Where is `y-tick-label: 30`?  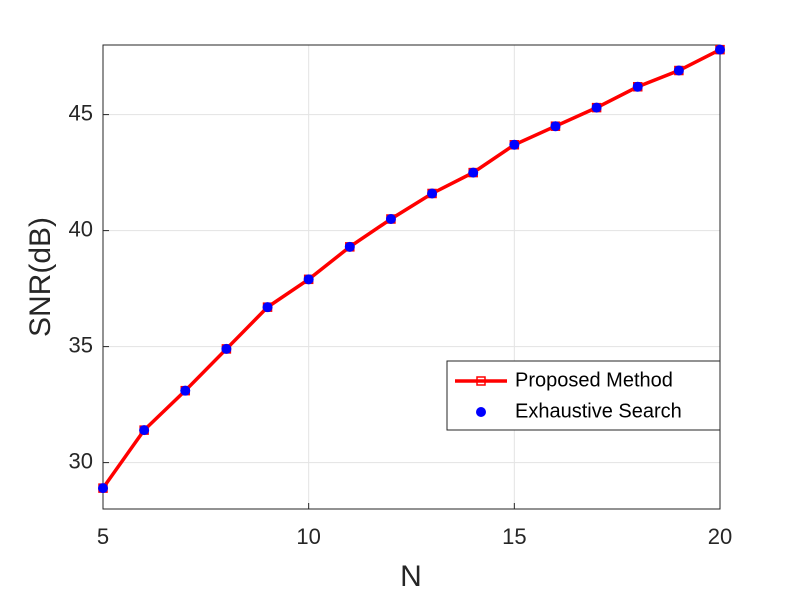 y-tick-label: 30 is located at coordinates (81, 460).